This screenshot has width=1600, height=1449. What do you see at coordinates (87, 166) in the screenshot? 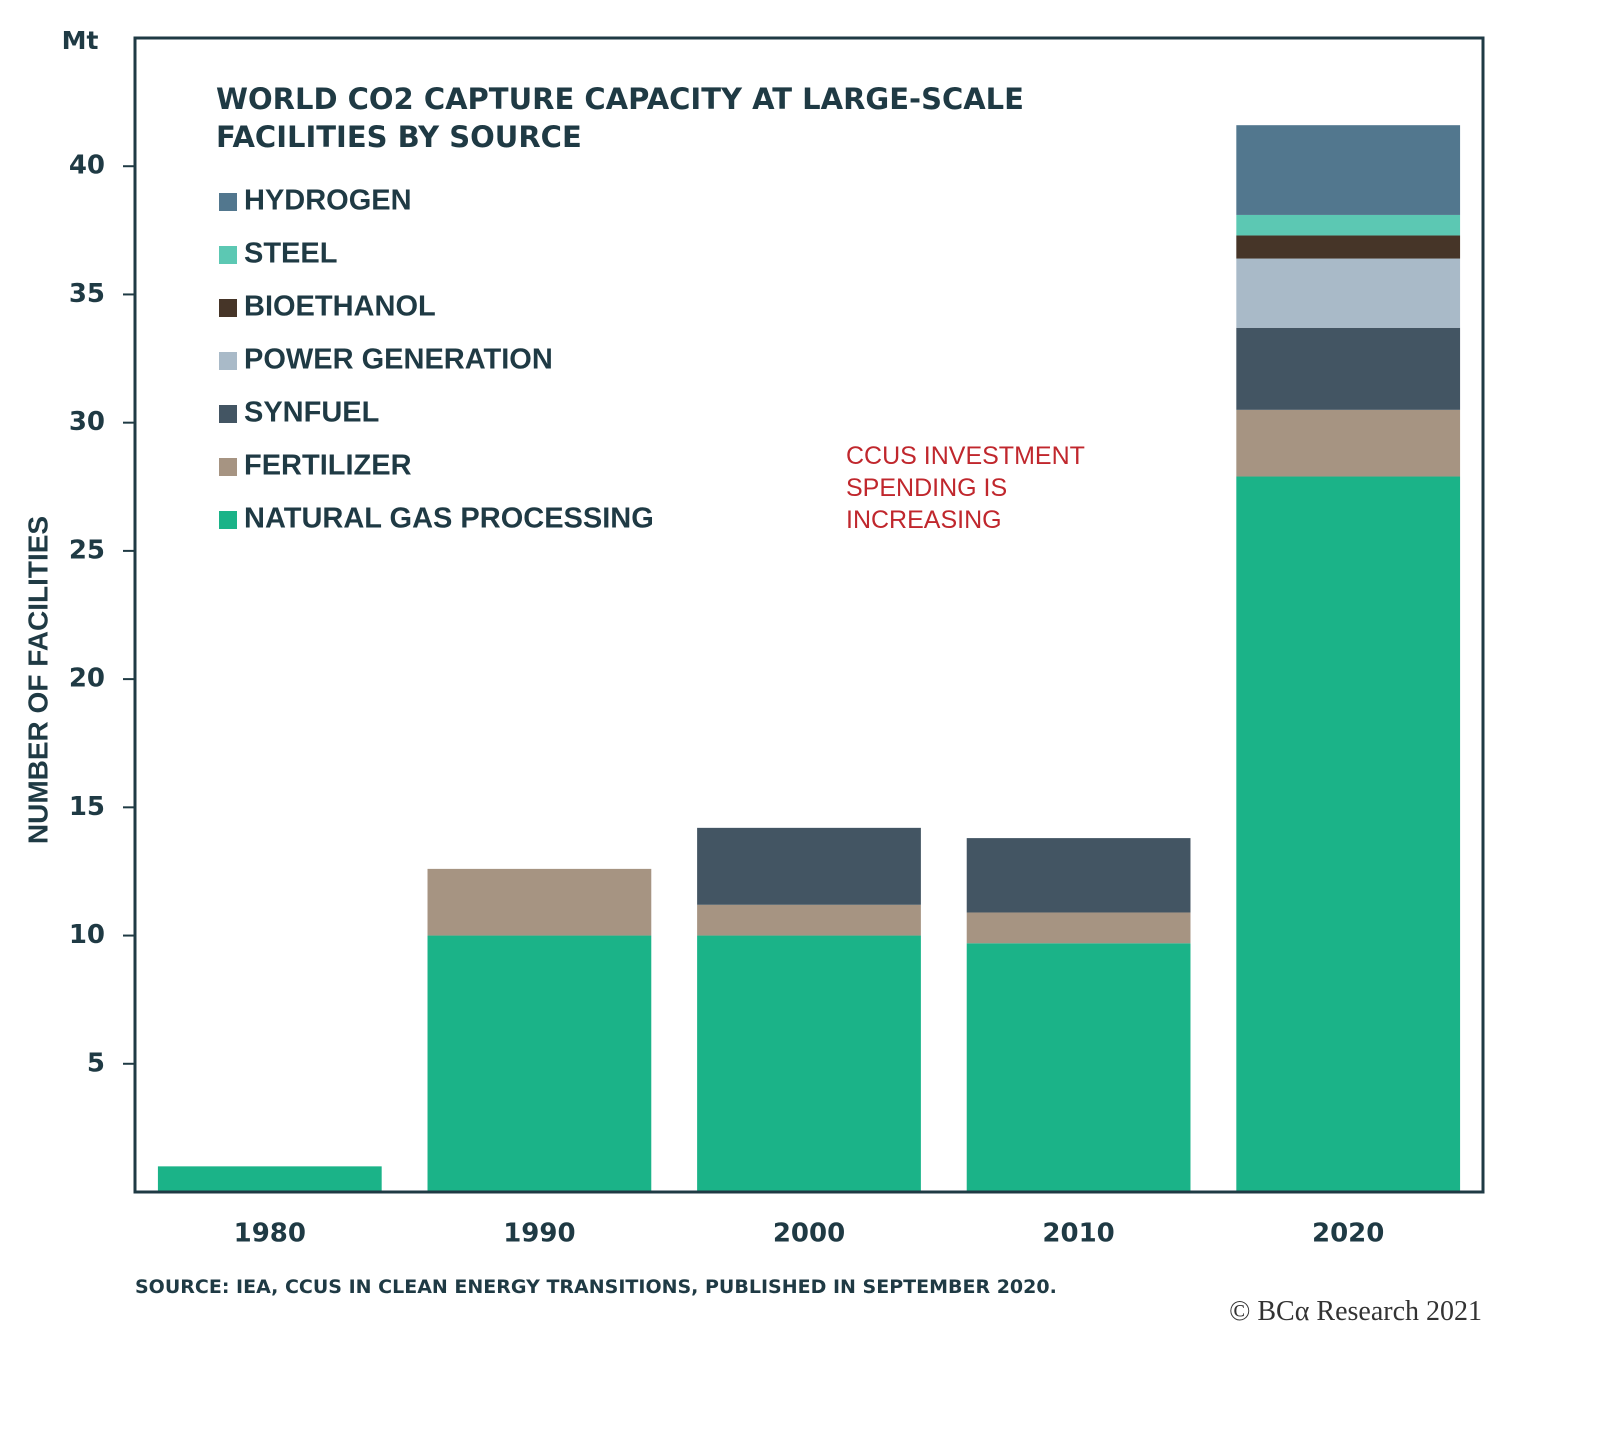
I see `y-tick-label: 40` at bounding box center [87, 166].